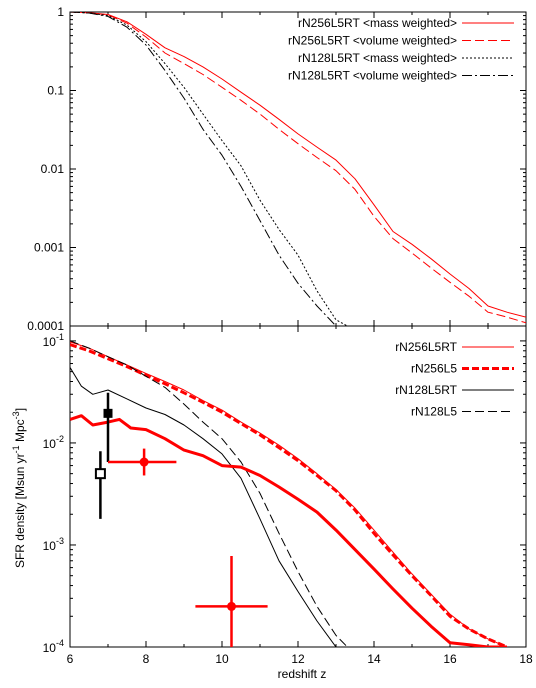 The width and height of the screenshot is (536, 688). I want to click on legend-label: rN256L5RT, so click(426, 347).